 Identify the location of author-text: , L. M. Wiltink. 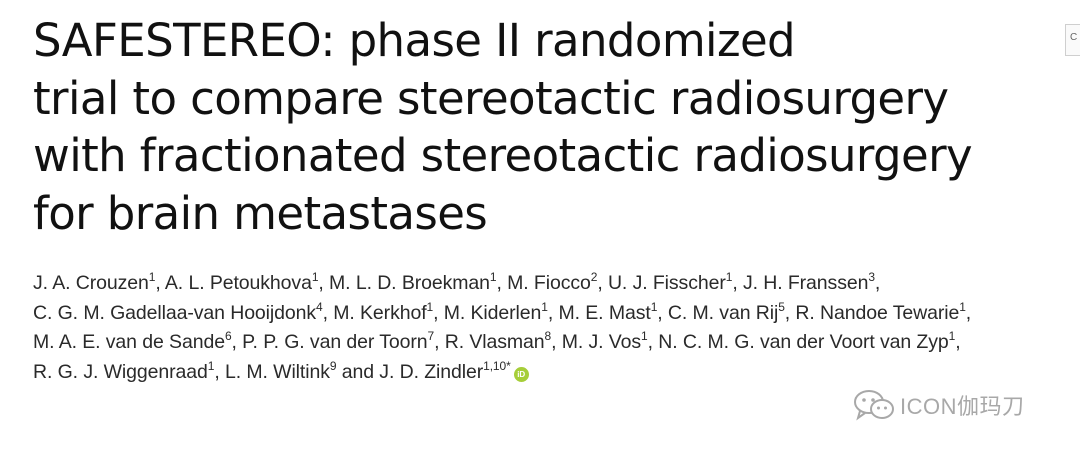
(272, 371).